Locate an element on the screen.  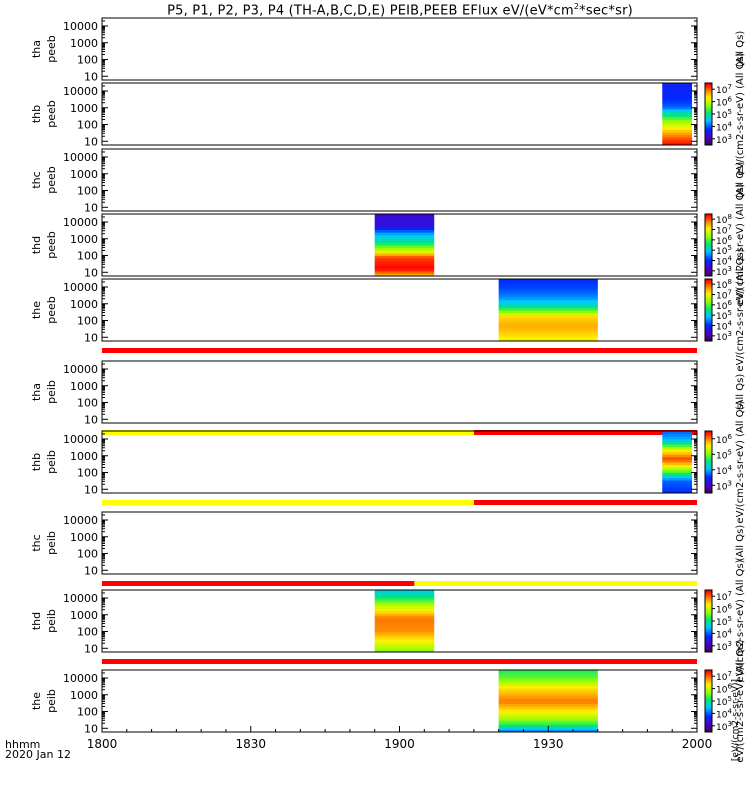
xtick-label: 1800 is located at coordinates (102, 744).